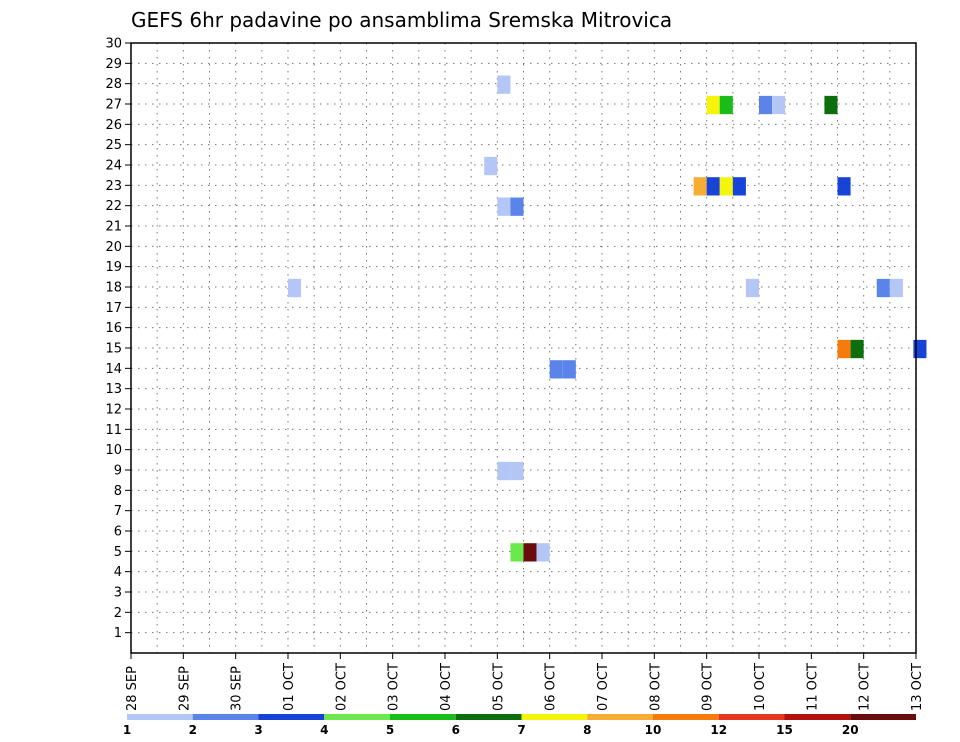 This screenshot has height=742, width=960. Describe the element at coordinates (760, 687) in the screenshot. I see `x-tick-label: 10 OCT` at that location.